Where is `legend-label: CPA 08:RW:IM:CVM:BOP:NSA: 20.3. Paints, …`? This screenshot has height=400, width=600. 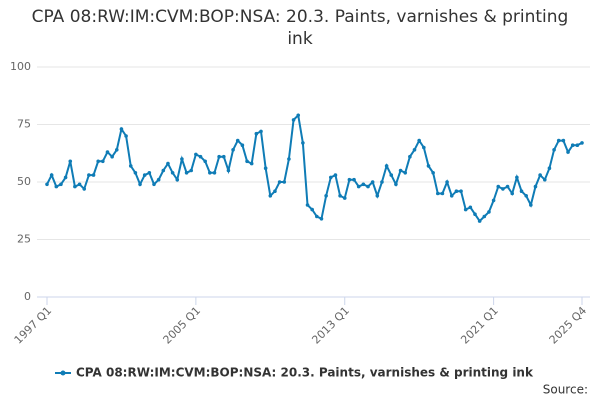 legend-label: CPA 08:RW:IM:CVM:BOP:NSA: 20.3. Paints, … is located at coordinates (305, 373).